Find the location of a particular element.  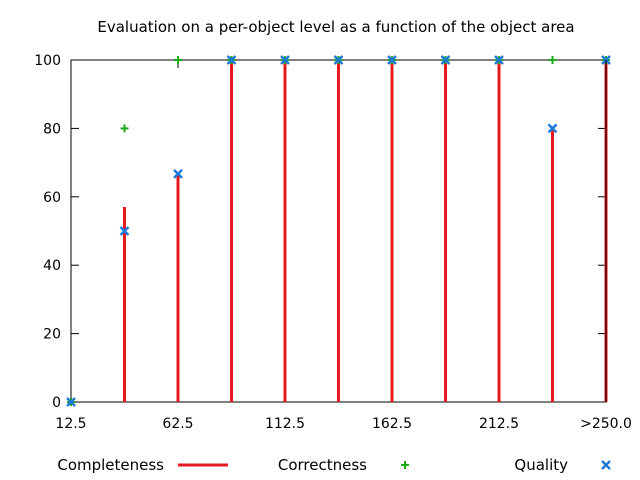

legend-label: Correctness is located at coordinates (322, 465).